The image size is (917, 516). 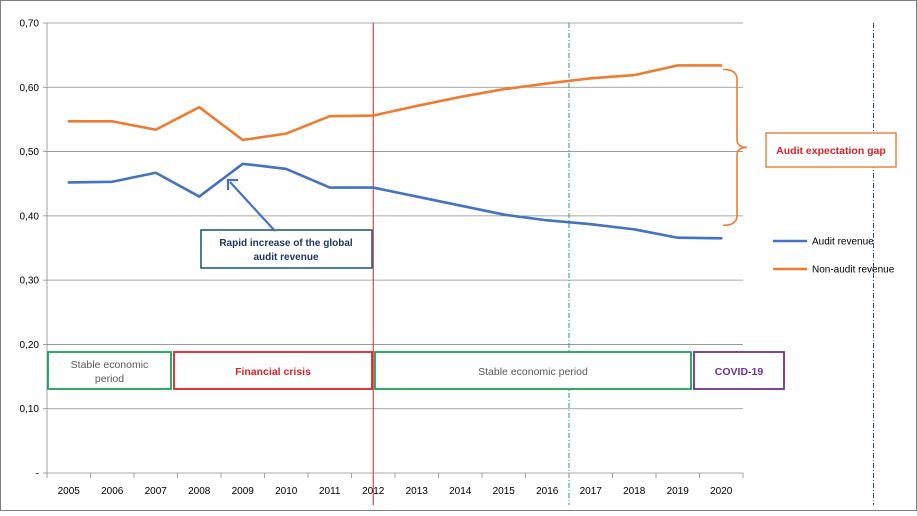 I want to click on legend-label: Non-audit revenue, so click(x=853, y=270).